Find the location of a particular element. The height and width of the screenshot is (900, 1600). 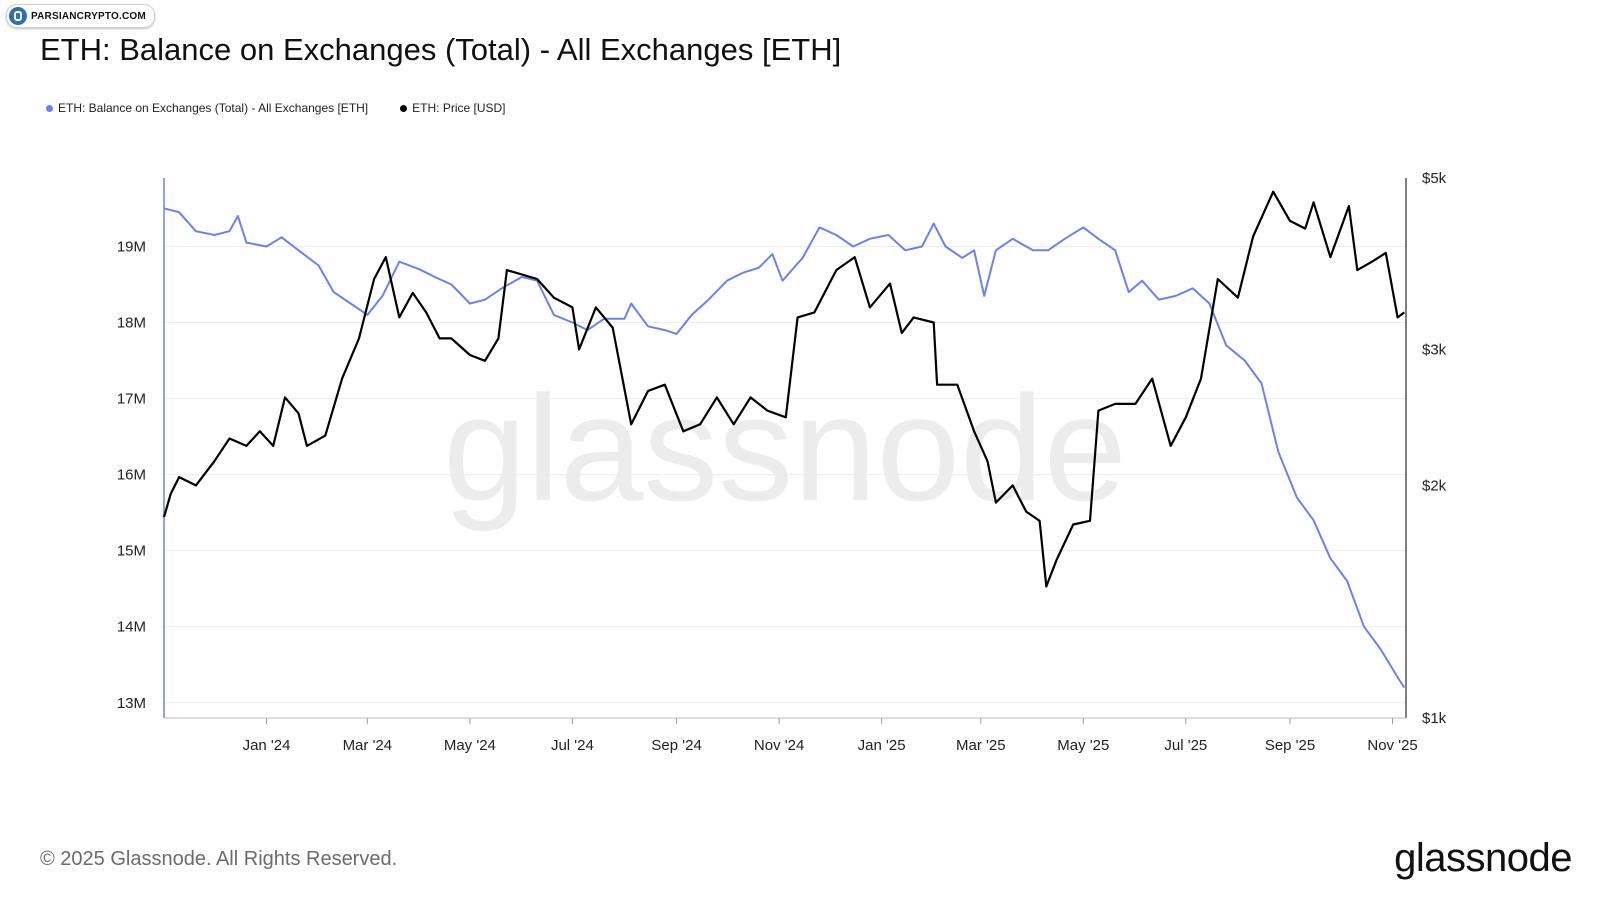

x-tick-label: Jan '25 is located at coordinates (882, 745).